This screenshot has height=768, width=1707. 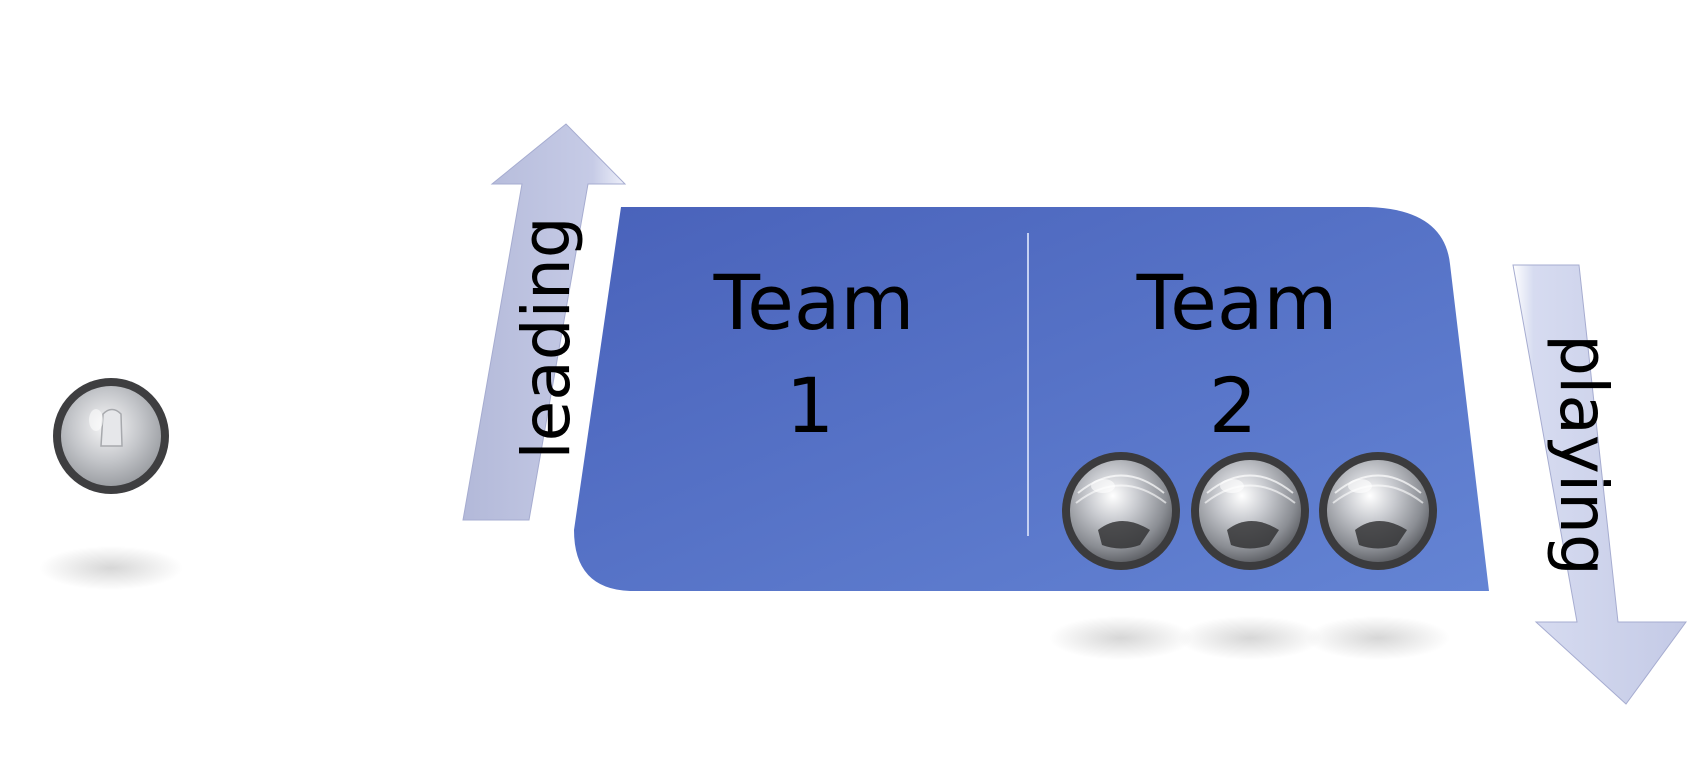 I want to click on team2-label-line1: Team, so click(x=1237, y=302).